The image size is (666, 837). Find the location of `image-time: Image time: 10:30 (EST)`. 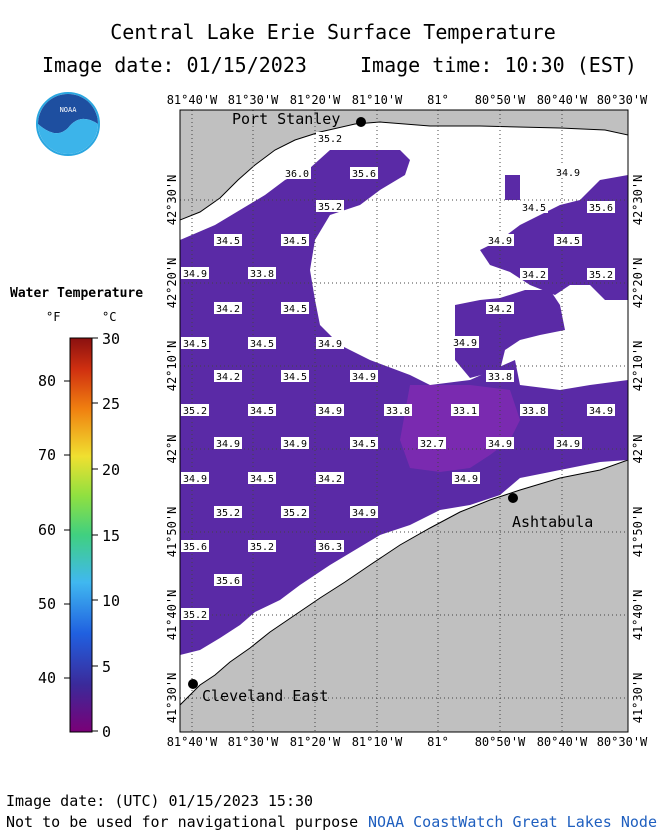

image-time: Image time: 10:30 (EST) is located at coordinates (498, 65).